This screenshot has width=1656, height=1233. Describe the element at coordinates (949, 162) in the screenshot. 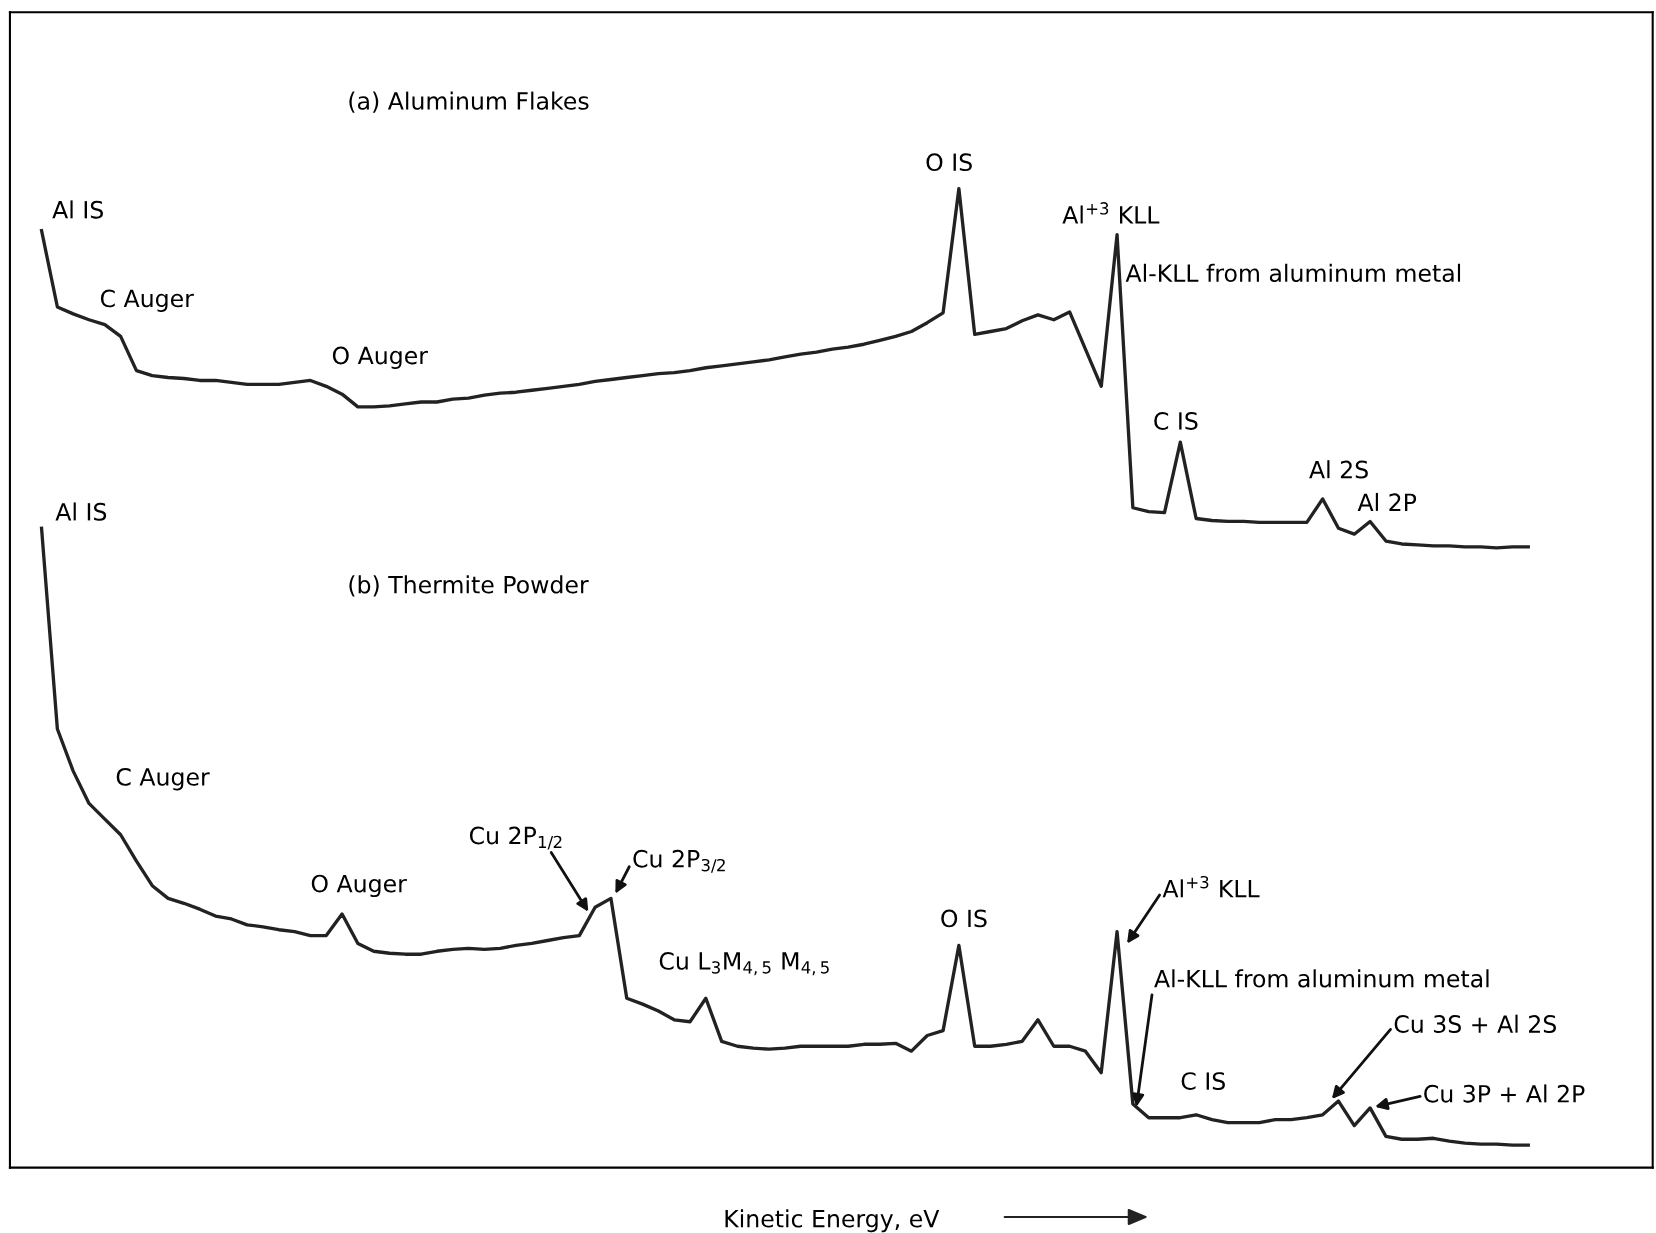

I see `text: O IS` at that location.